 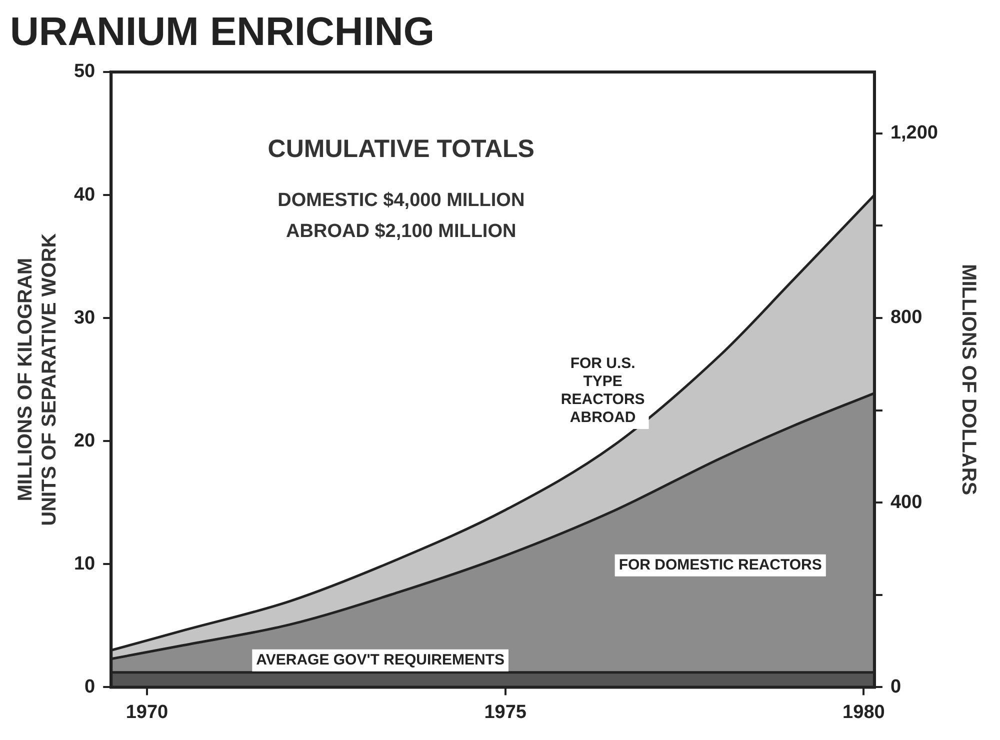 I want to click on annotation: DOMESTIC $4,000 MILLION, so click(x=401, y=201).